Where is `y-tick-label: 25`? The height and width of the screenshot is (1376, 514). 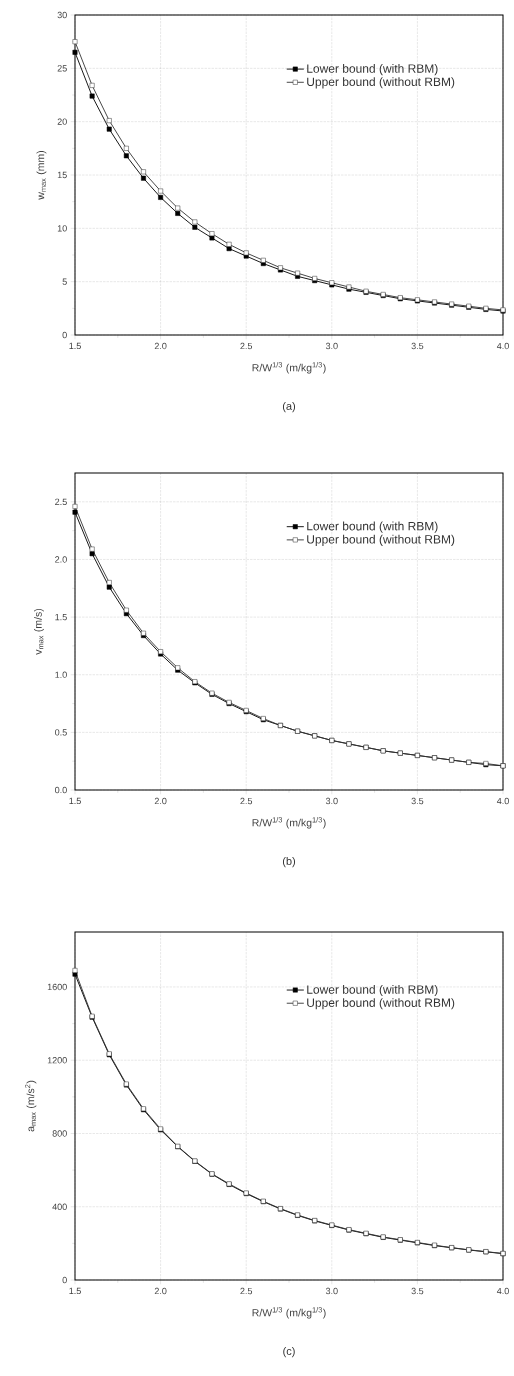
y-tick-label: 25 is located at coordinates (62, 68).